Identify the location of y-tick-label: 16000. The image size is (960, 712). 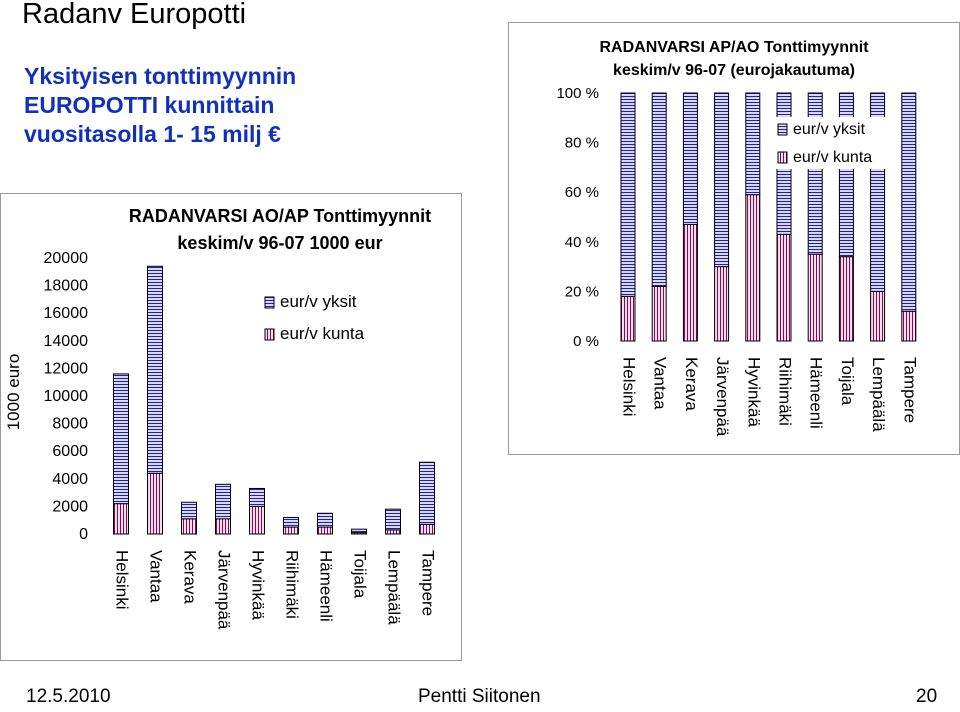
(66, 313).